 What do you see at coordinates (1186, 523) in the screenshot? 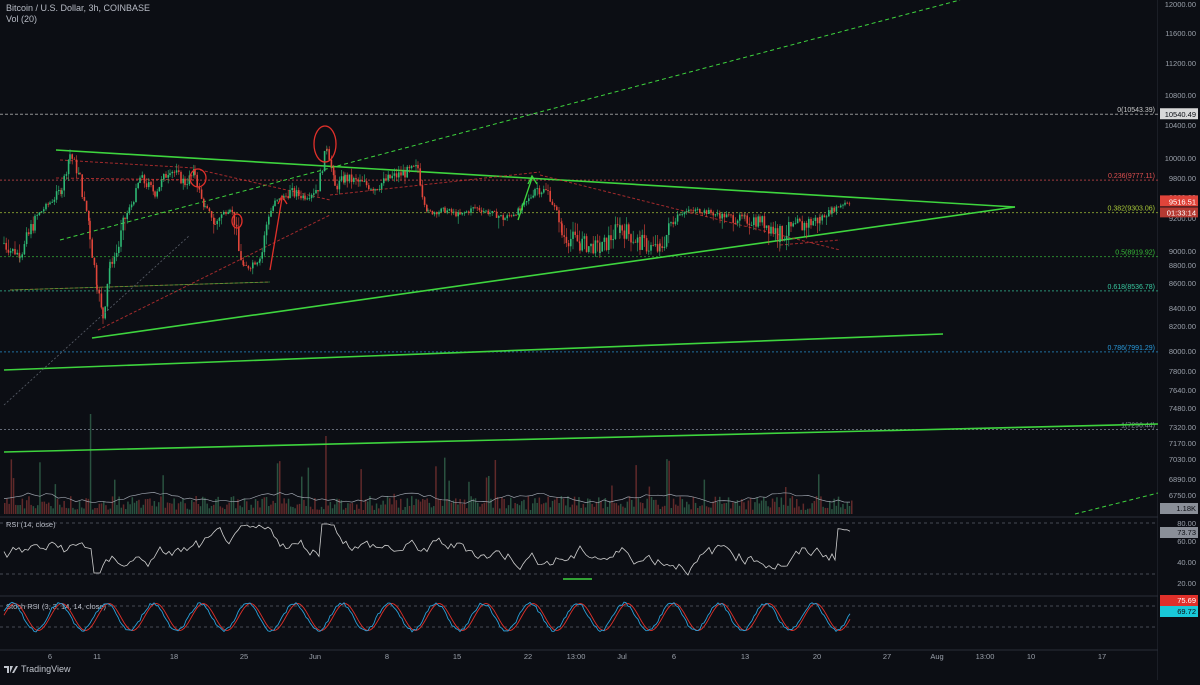
I see `rsi-tick-label: 80.00` at bounding box center [1186, 523].